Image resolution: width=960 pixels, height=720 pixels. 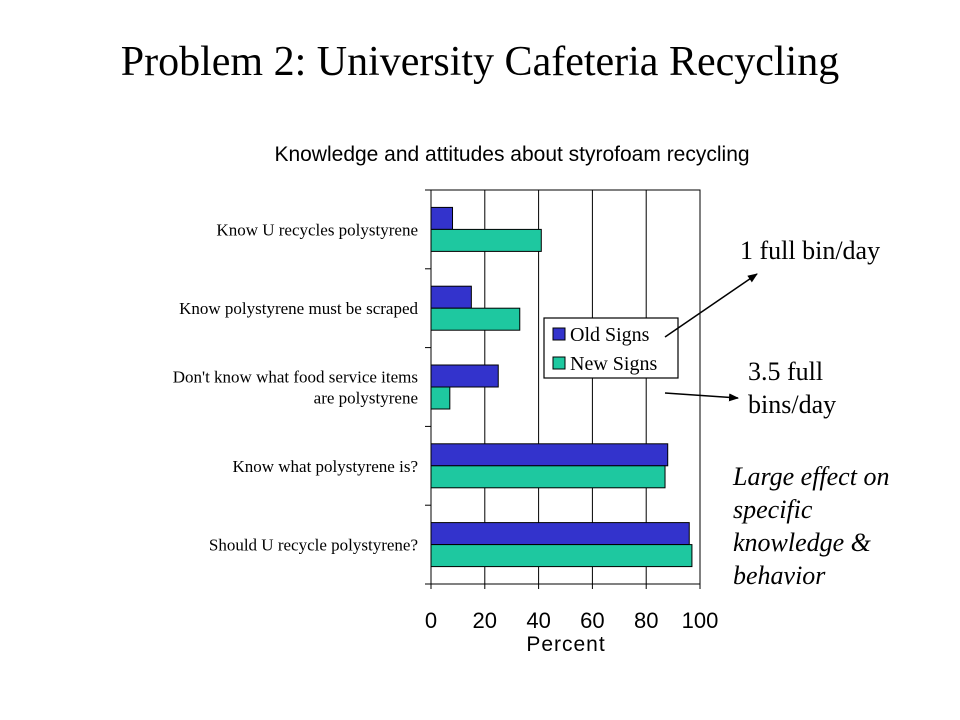 I want to click on bars, so click(x=561, y=387).